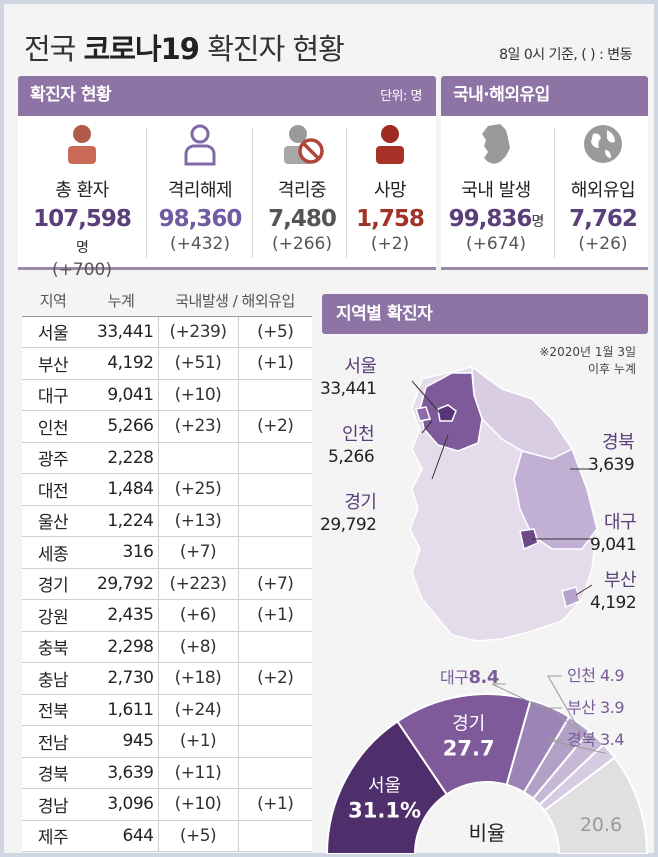  What do you see at coordinates (53, 395) in the screenshot?
I see `table-cell-region: 대구` at bounding box center [53, 395].